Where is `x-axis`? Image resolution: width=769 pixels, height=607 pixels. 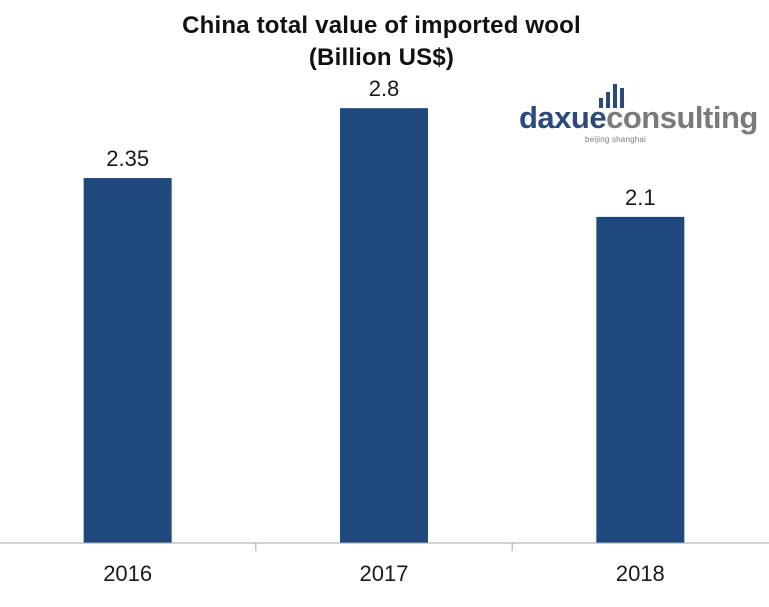 x-axis is located at coordinates (384, 546).